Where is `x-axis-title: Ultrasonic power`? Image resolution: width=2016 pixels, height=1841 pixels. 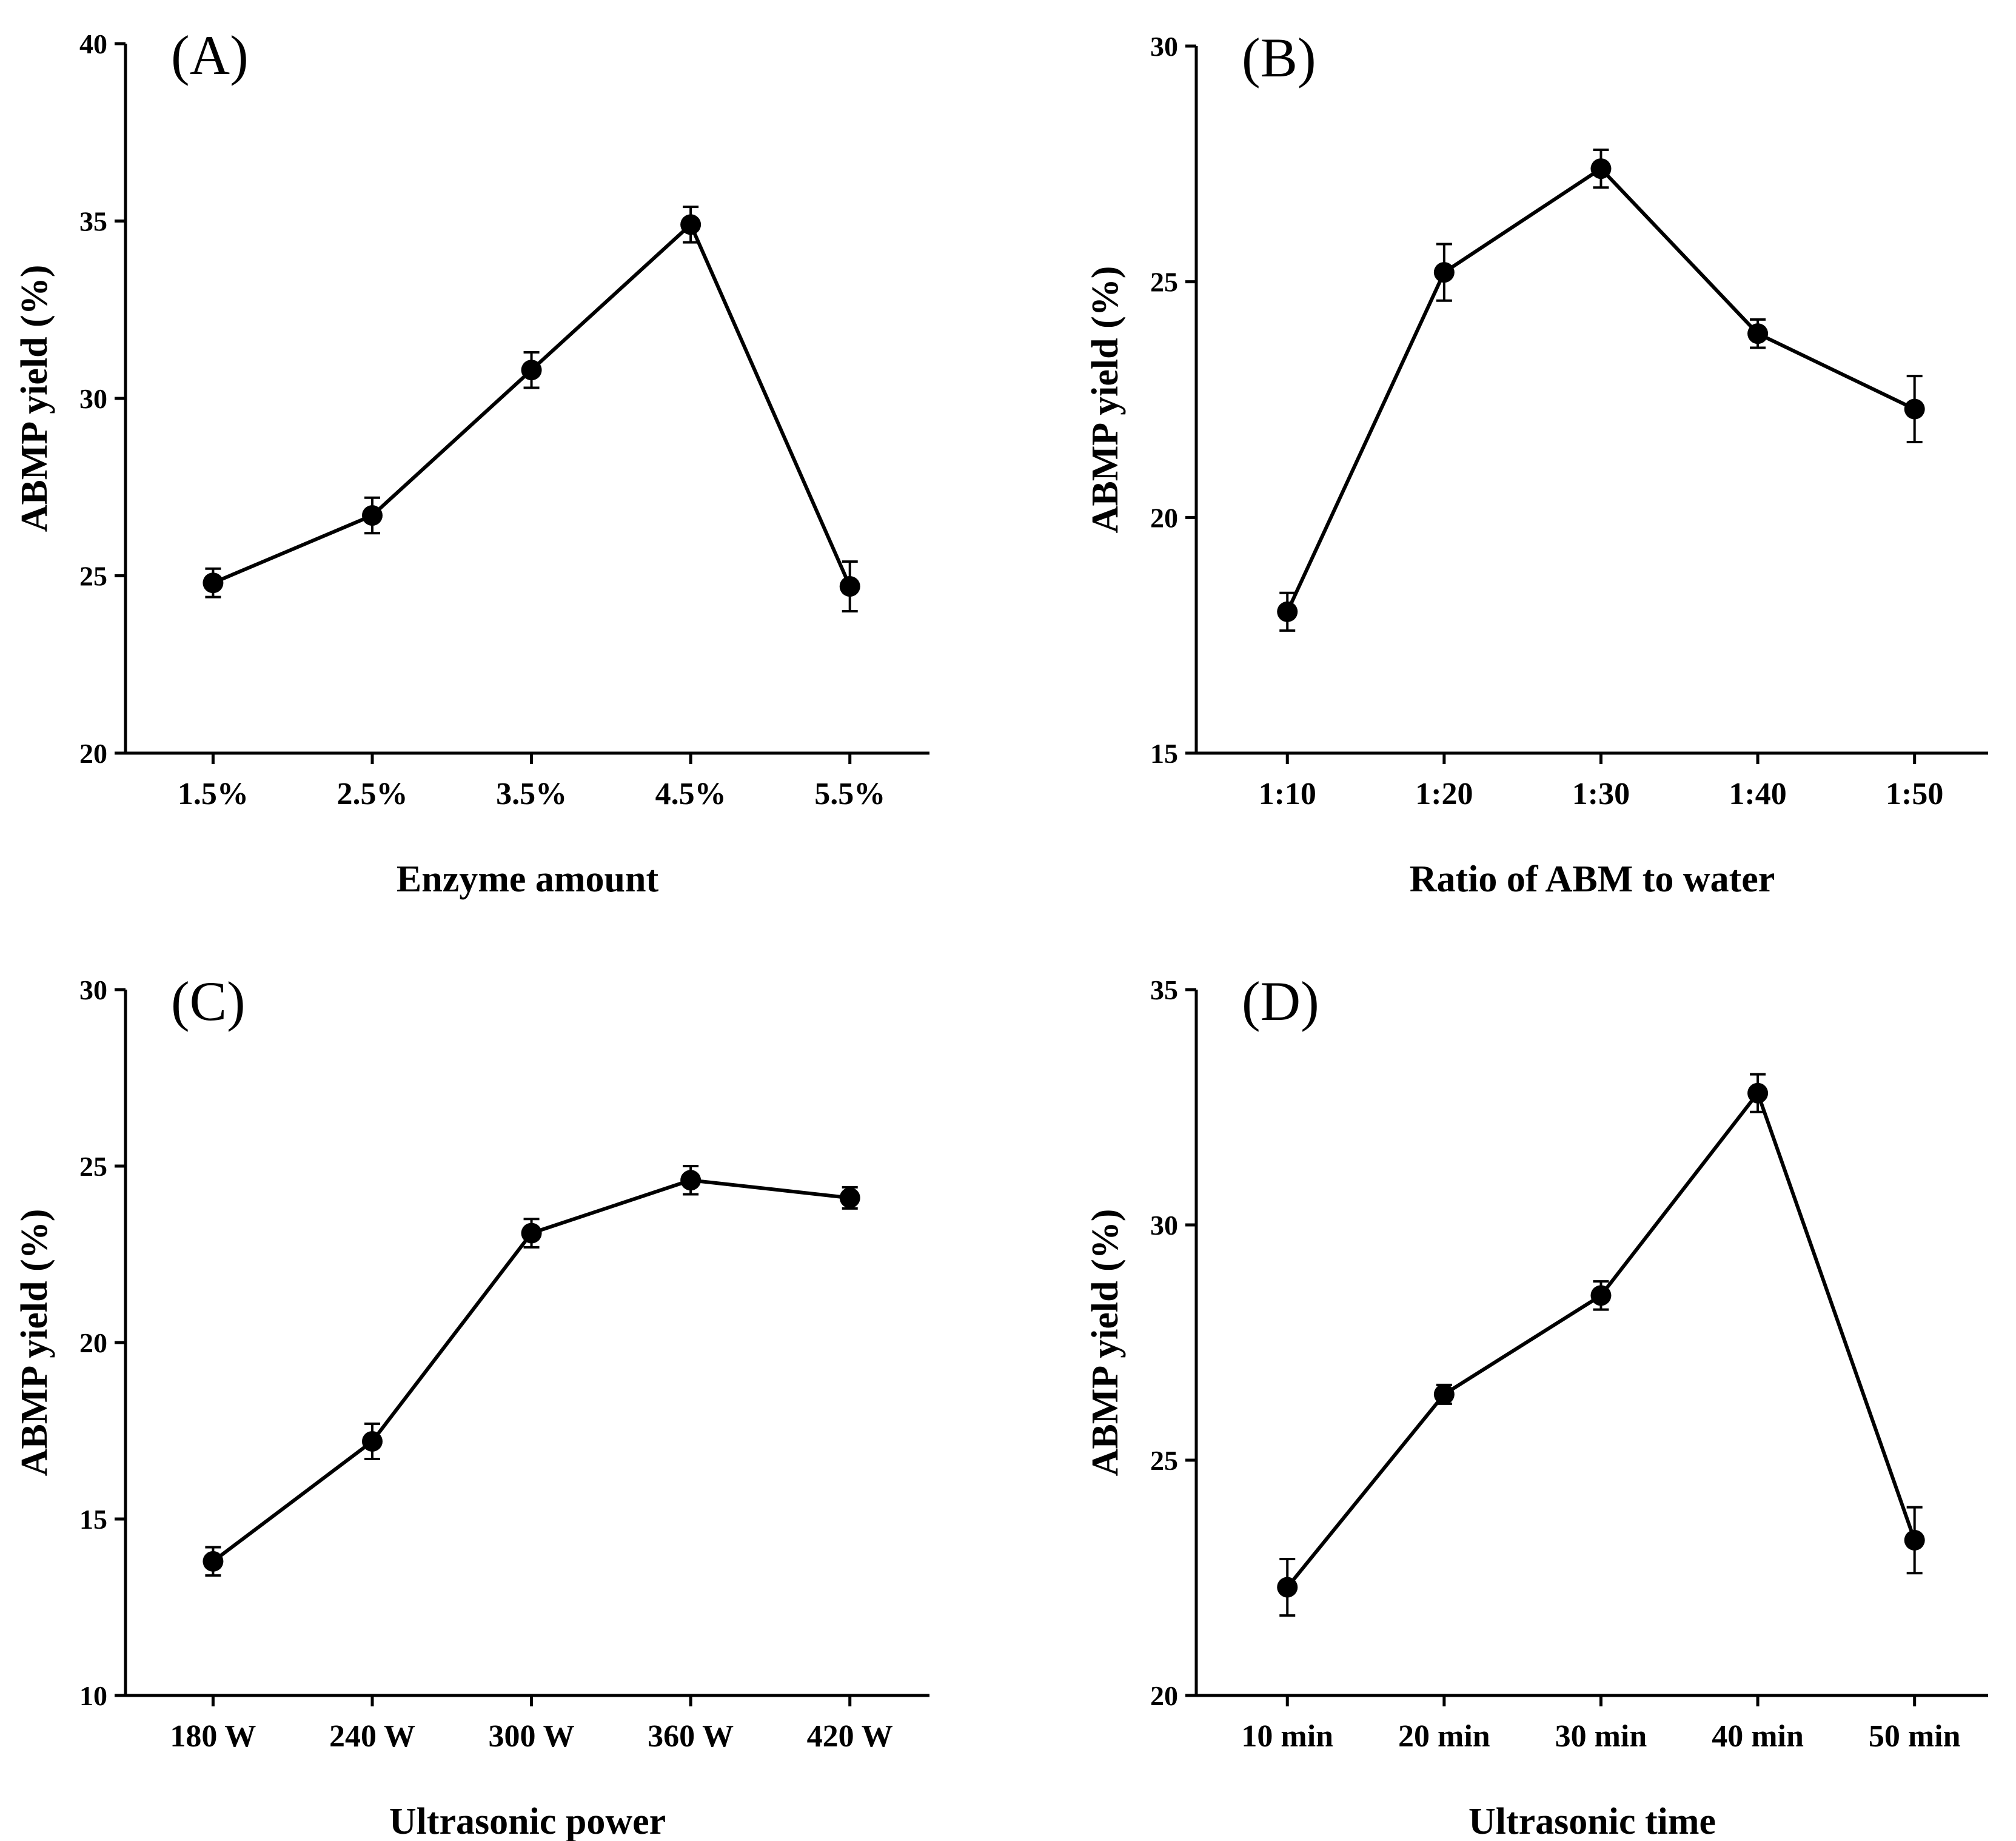 x-axis-title: Ultrasonic power is located at coordinates (527, 1821).